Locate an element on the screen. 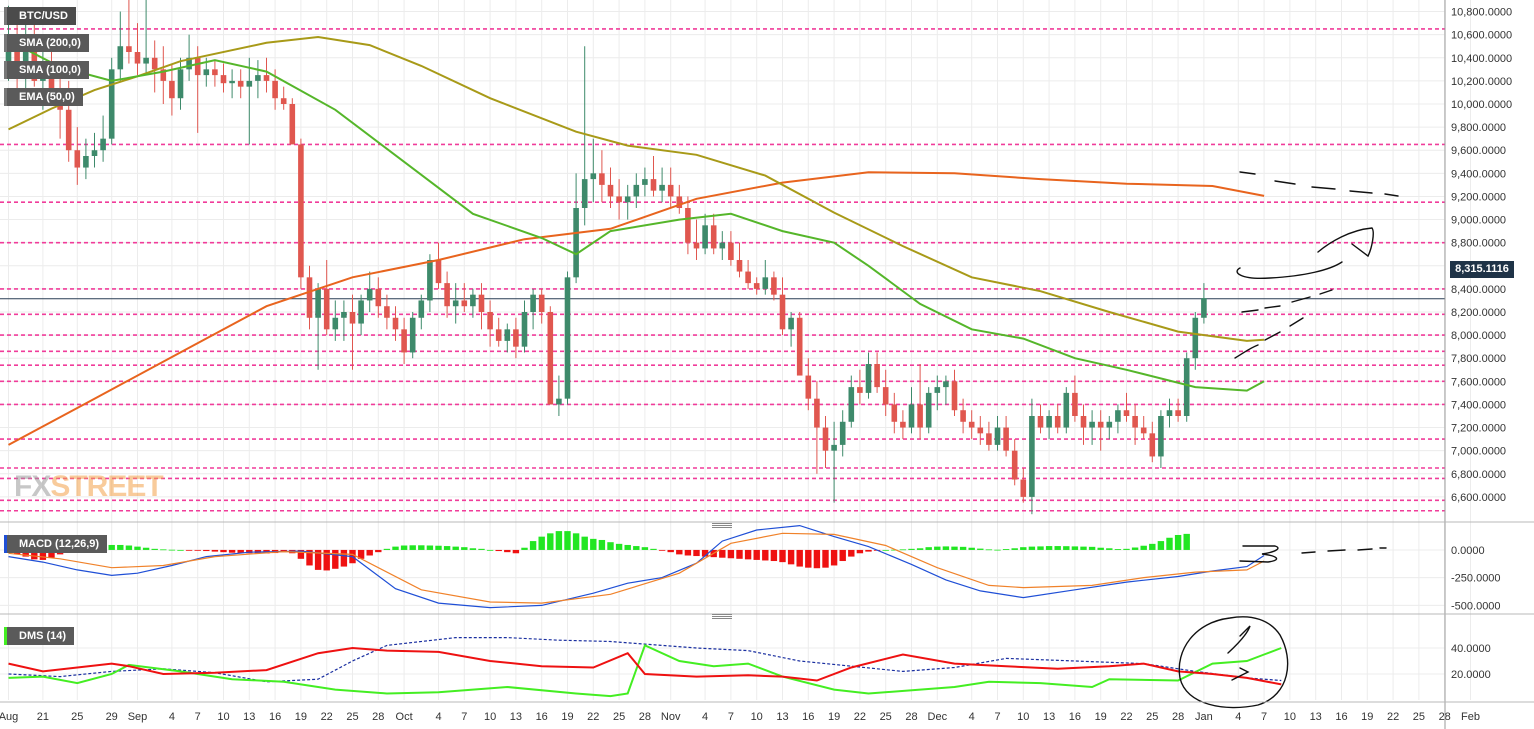 The image size is (1534, 729). x-tick-label: 21 is located at coordinates (43, 717).